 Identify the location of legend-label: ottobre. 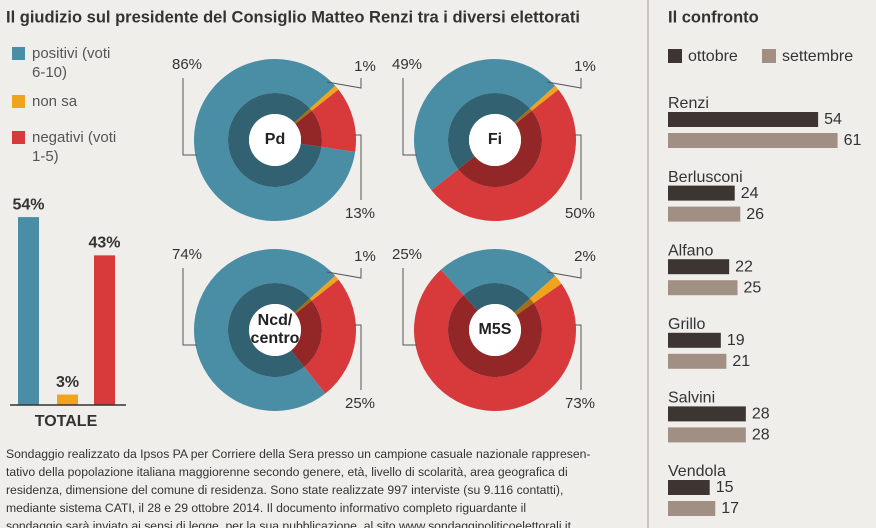
(713, 56).